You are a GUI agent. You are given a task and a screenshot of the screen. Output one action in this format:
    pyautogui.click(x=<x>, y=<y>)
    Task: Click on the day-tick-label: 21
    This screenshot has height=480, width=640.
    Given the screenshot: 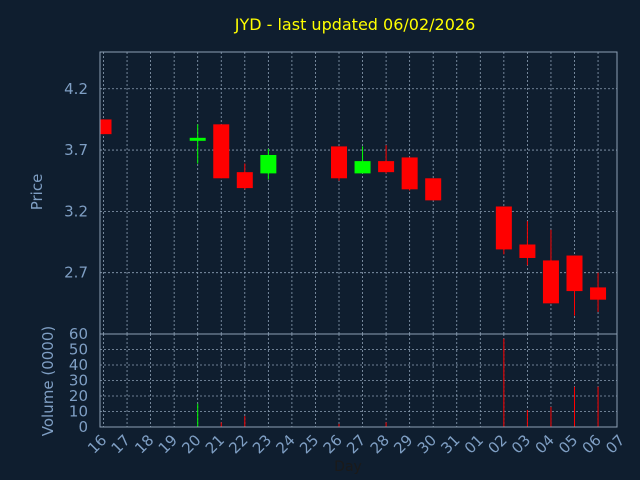 What is the action you would take?
    pyautogui.click(x=215, y=444)
    